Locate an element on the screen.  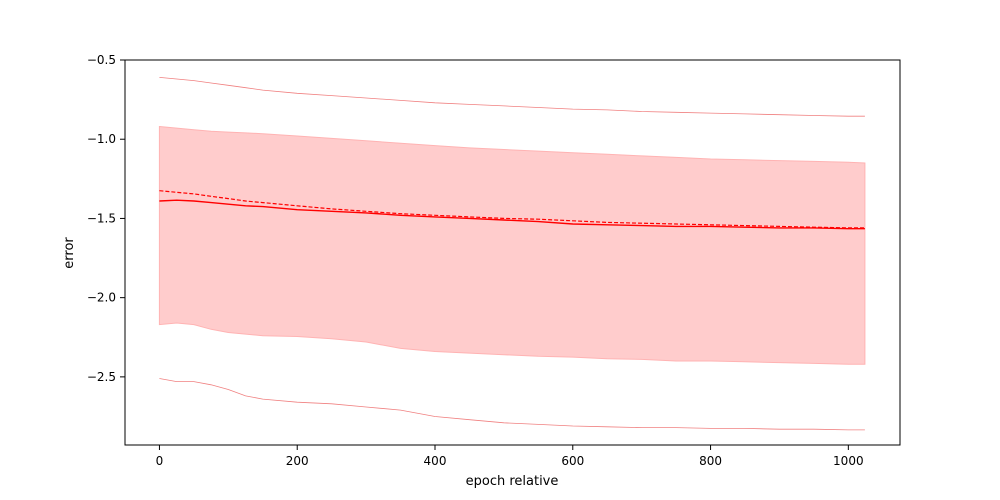
y-tick-label: −2.0 is located at coordinates (101, 298).